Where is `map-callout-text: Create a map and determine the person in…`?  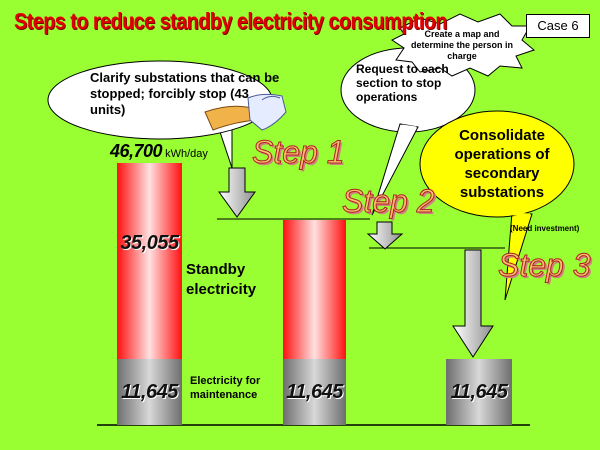
map-callout-text: Create a map and determine the person in… is located at coordinates (462, 45).